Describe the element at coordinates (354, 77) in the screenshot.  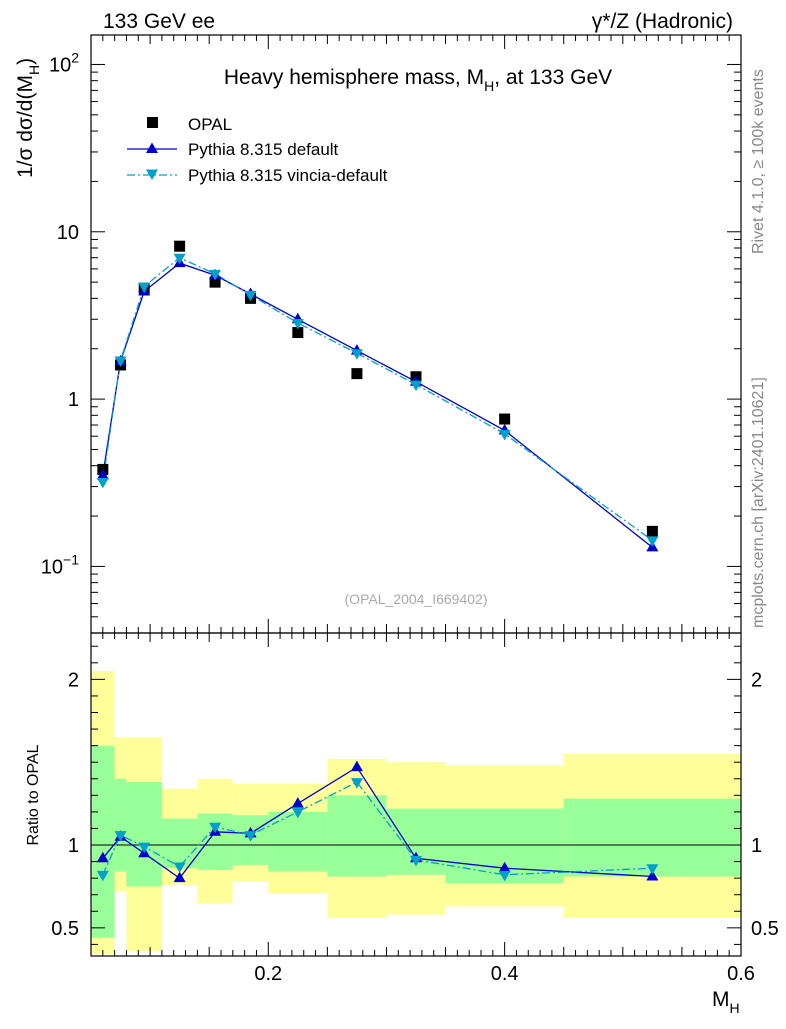
I see `chart-title-main: Heavy hemisphere mass, M` at that location.